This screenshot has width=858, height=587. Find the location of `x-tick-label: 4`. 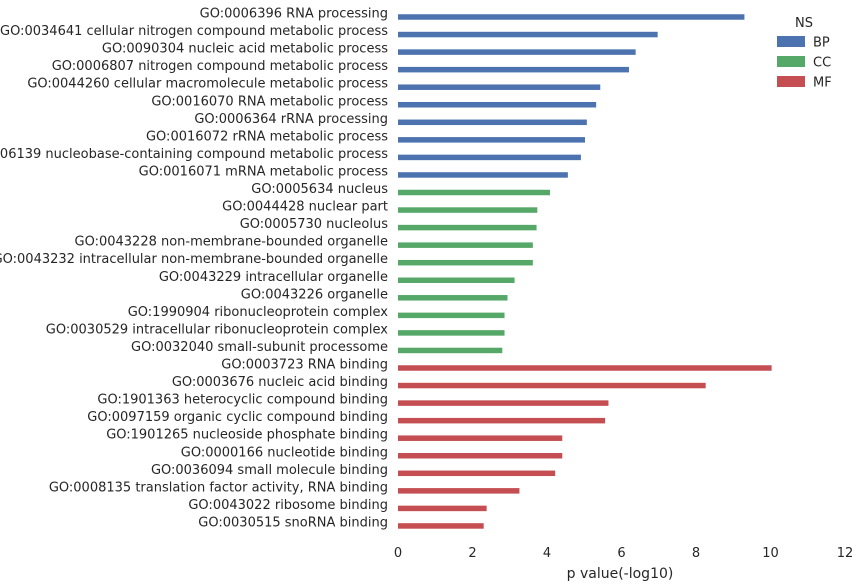

x-tick-label: 4 is located at coordinates (547, 553).